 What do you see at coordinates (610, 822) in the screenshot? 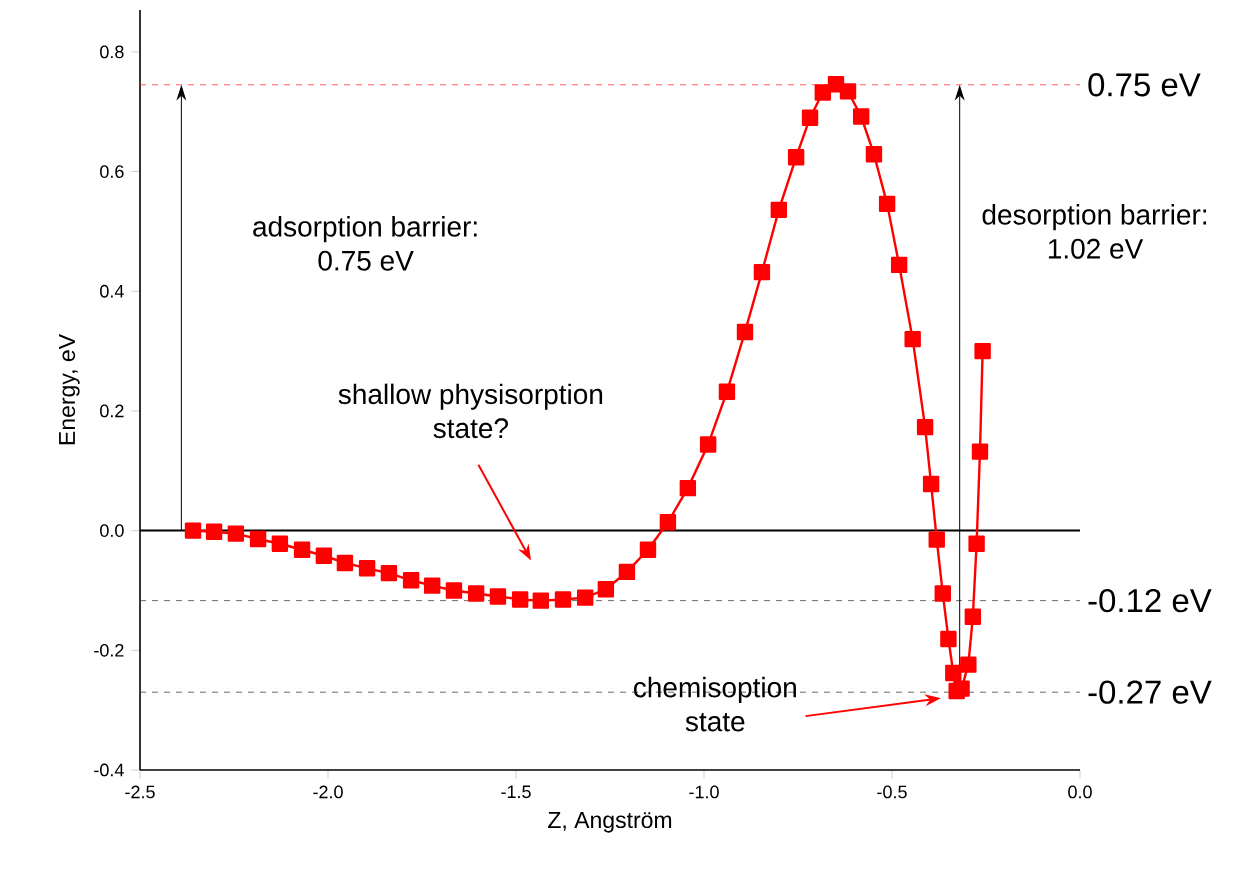
I see `x-axis-title: Z, Angström` at bounding box center [610, 822].